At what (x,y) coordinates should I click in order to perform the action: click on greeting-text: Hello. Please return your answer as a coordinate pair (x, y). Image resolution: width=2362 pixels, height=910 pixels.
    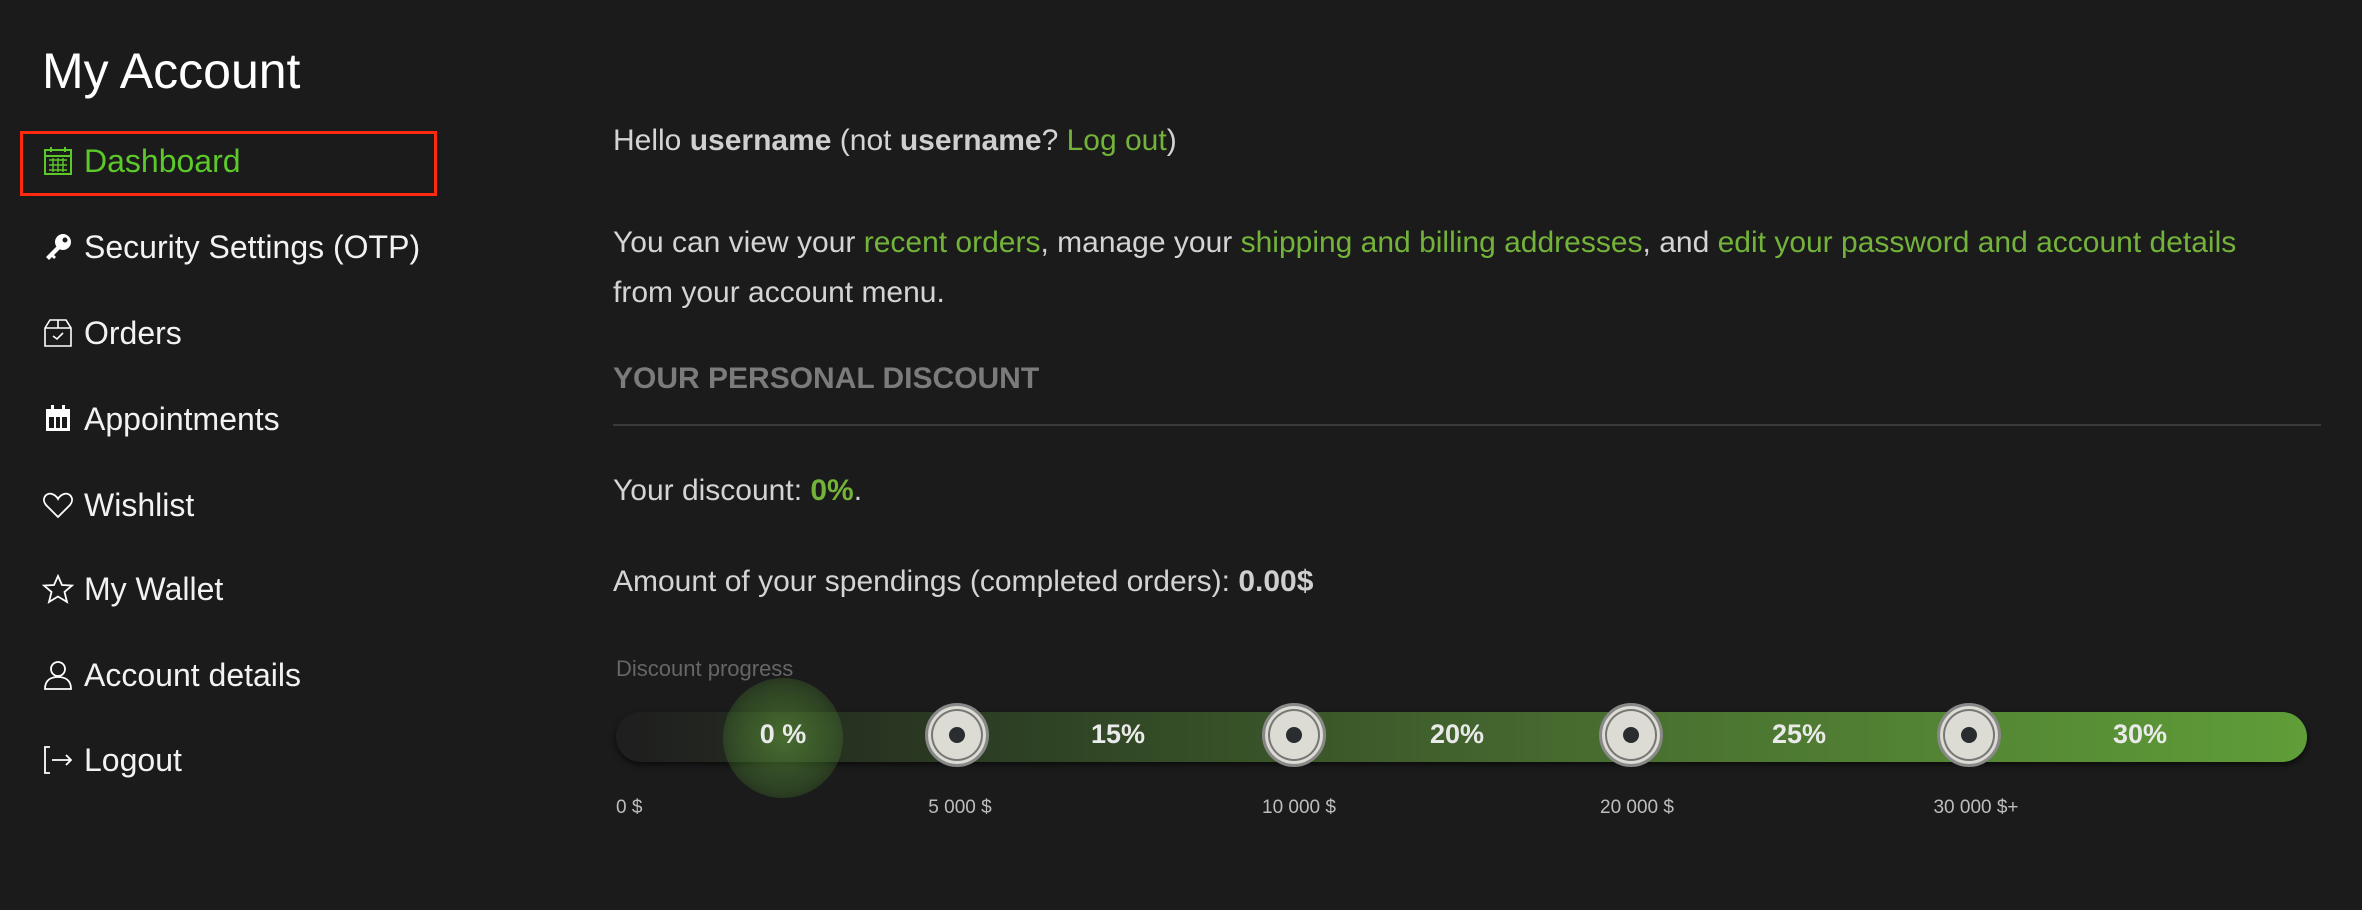
    Looking at the image, I should click on (651, 140).